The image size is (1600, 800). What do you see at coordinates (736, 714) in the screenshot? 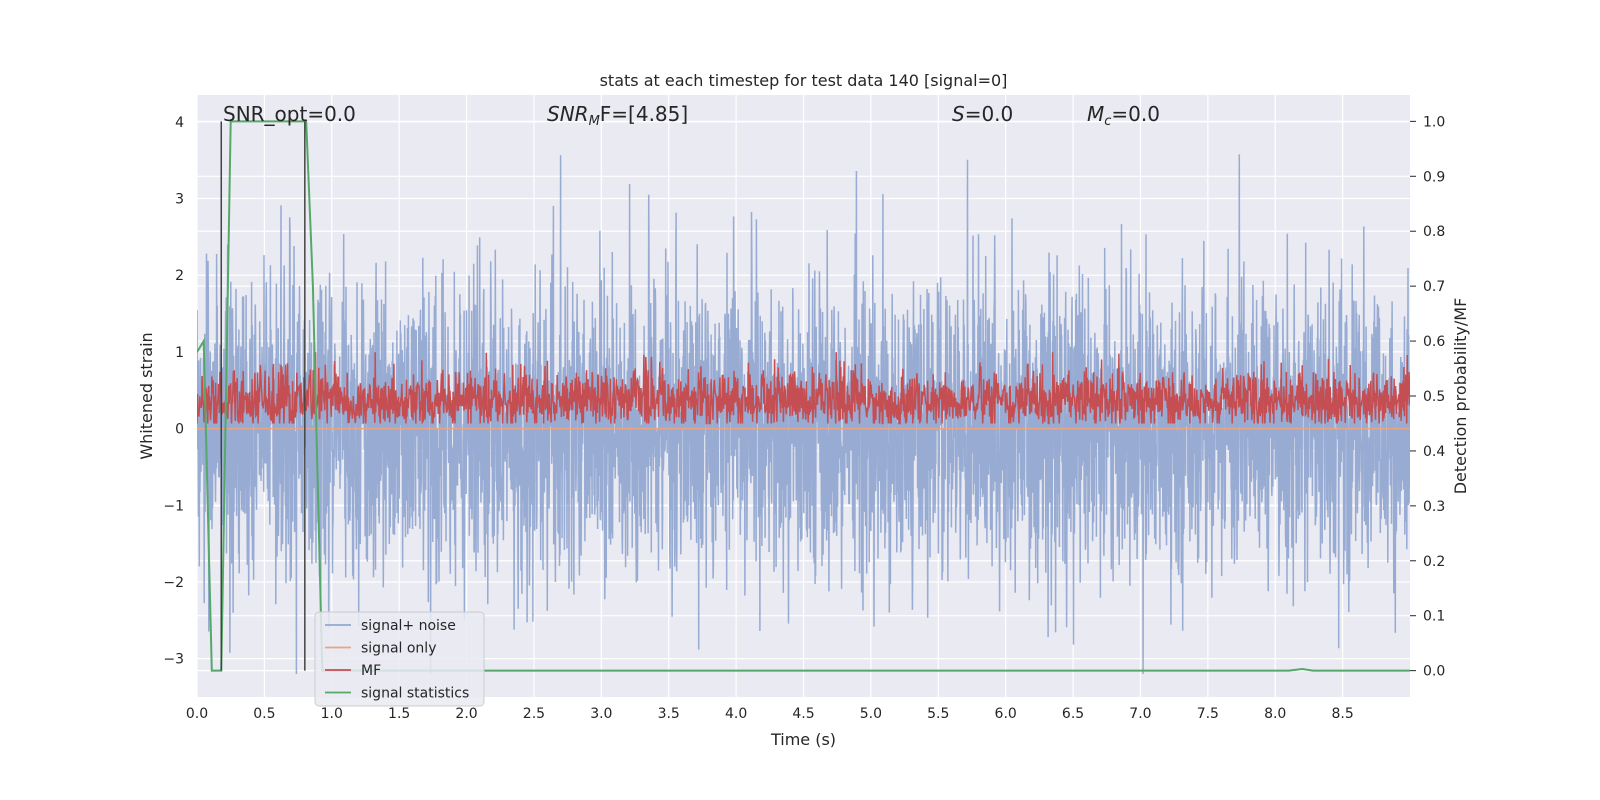
I see `x-tick-label: 4.0` at bounding box center [736, 714].